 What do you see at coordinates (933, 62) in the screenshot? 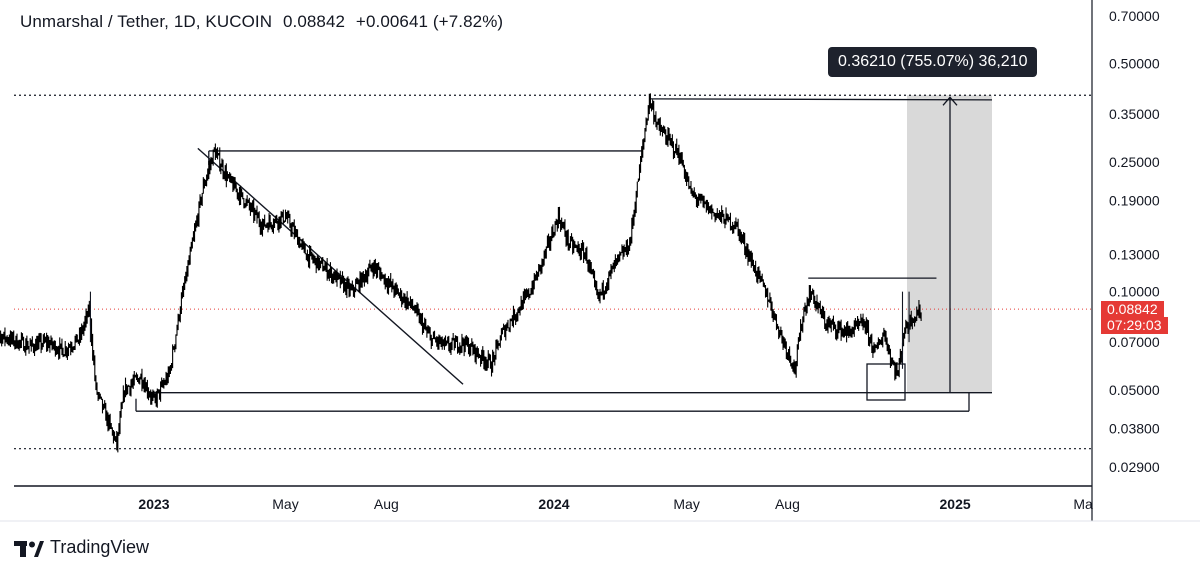
I see `measure-label: 0.36210 (755.07%) 36,210` at bounding box center [933, 62].